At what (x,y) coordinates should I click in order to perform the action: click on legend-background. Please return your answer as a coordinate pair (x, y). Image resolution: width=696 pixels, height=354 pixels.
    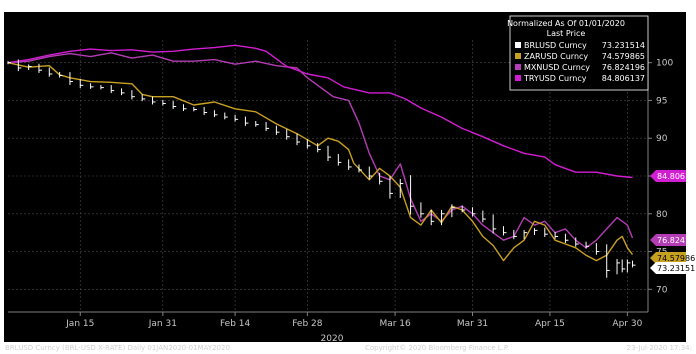
    Looking at the image, I should click on (579, 53).